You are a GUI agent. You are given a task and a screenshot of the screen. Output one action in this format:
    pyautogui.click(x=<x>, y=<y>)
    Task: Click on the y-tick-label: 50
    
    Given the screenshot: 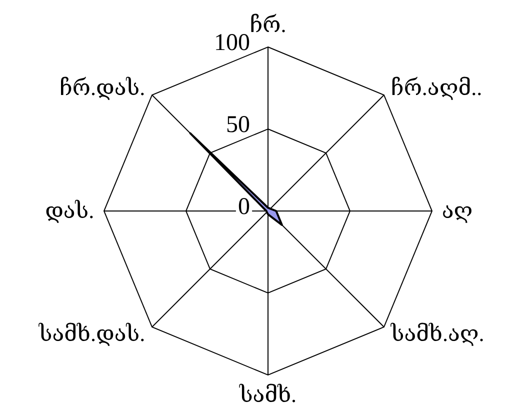 What is the action you would take?
    pyautogui.click(x=238, y=125)
    